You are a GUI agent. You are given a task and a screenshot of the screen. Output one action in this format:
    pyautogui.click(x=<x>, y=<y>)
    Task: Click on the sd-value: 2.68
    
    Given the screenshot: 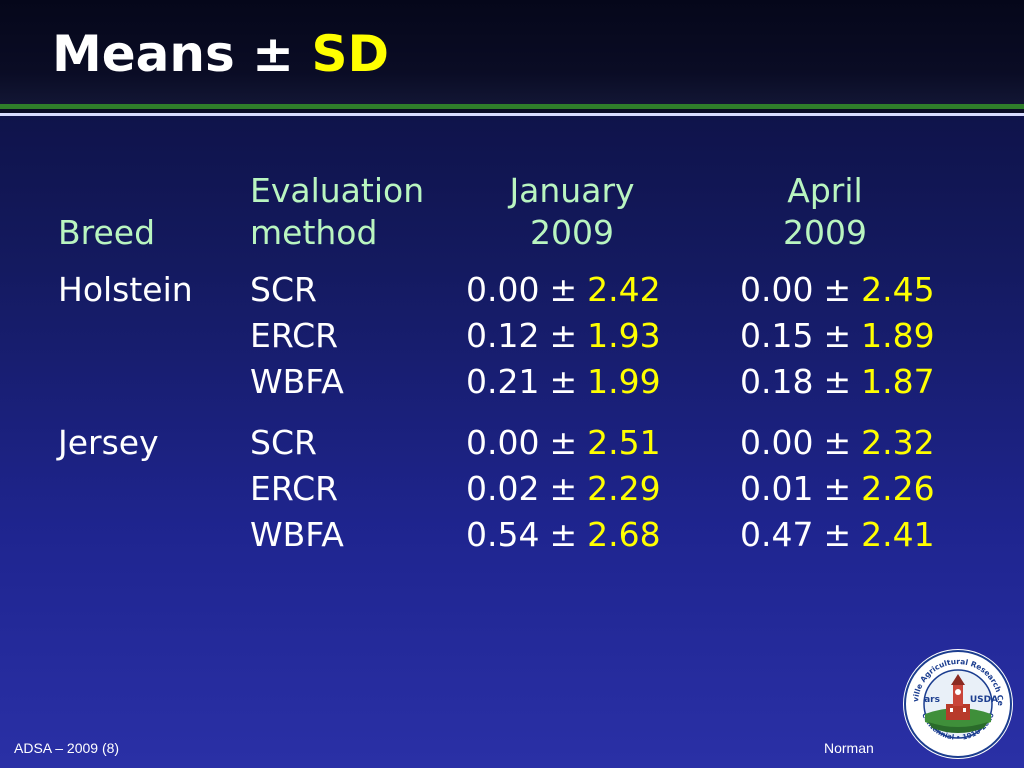 What is the action you would take?
    pyautogui.click(x=624, y=534)
    